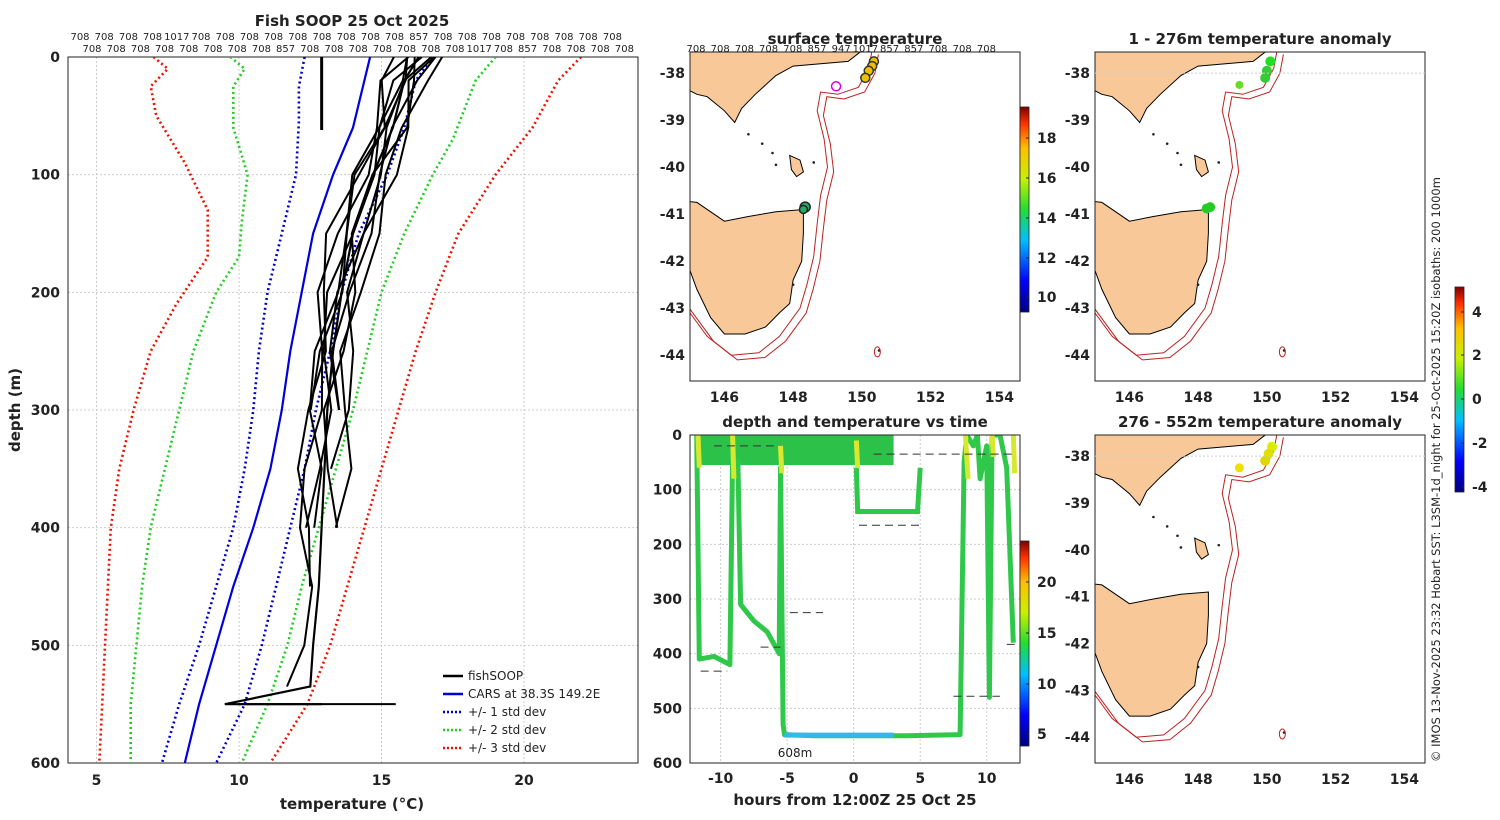 The width and height of the screenshot is (1500, 820). Describe the element at coordinates (1477, 356) in the screenshot. I see `colorbar-tick: 2` at that location.